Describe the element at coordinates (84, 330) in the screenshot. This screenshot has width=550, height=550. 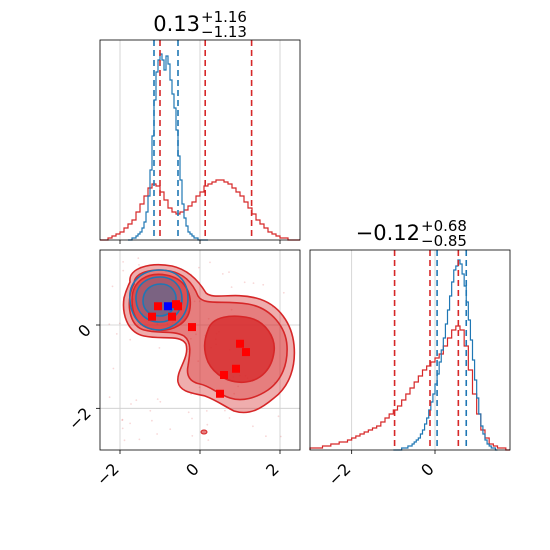
I see `y-tick-label-1: 0` at that location.